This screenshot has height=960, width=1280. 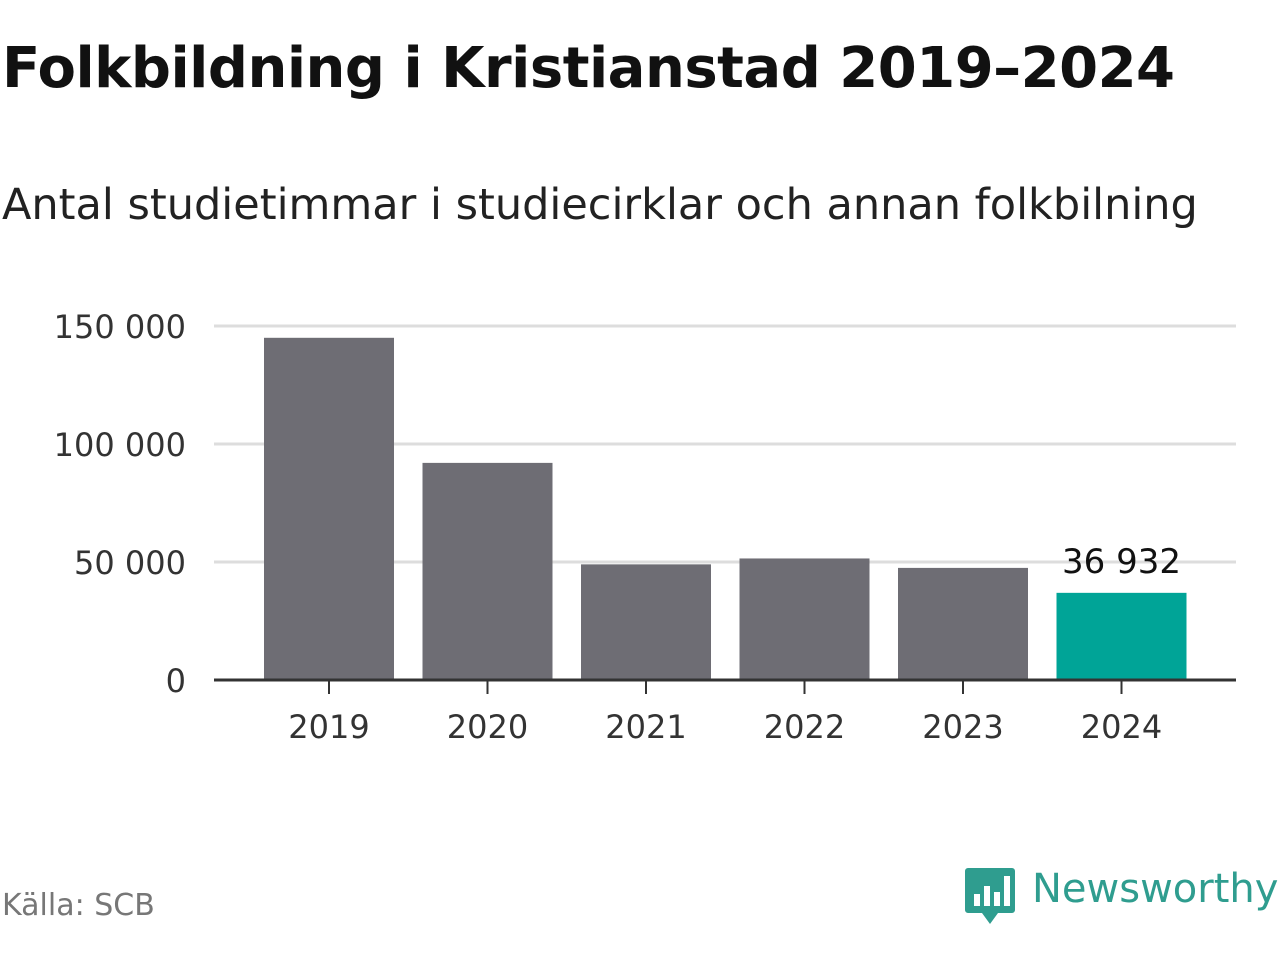 What do you see at coordinates (990, 896) in the screenshot?
I see `newsworthy-logo-icon` at bounding box center [990, 896].